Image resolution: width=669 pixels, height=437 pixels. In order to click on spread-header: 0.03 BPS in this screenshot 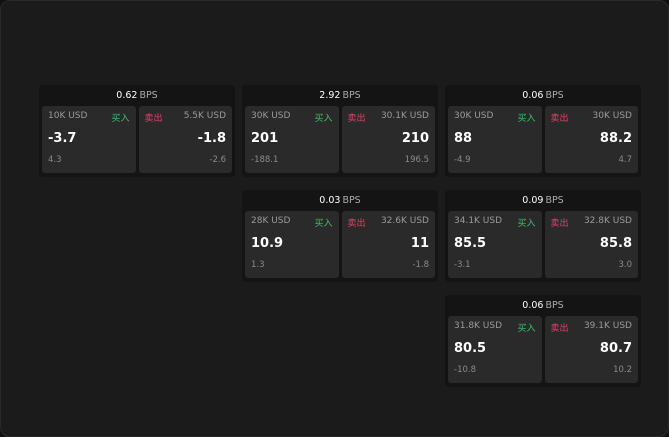, I will do `click(340, 200)`.